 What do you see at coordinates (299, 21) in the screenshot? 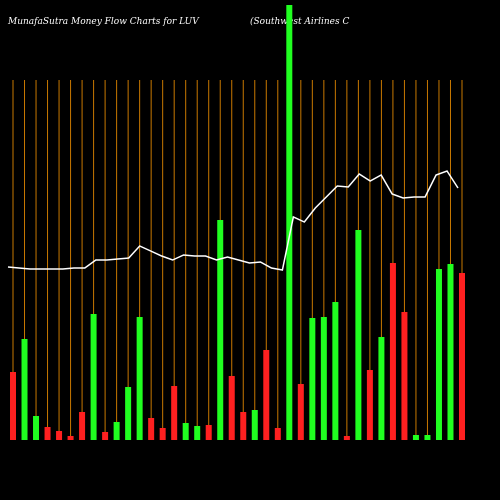
I see `chart-subtitle: (Southwest Airlines C` at bounding box center [299, 21].